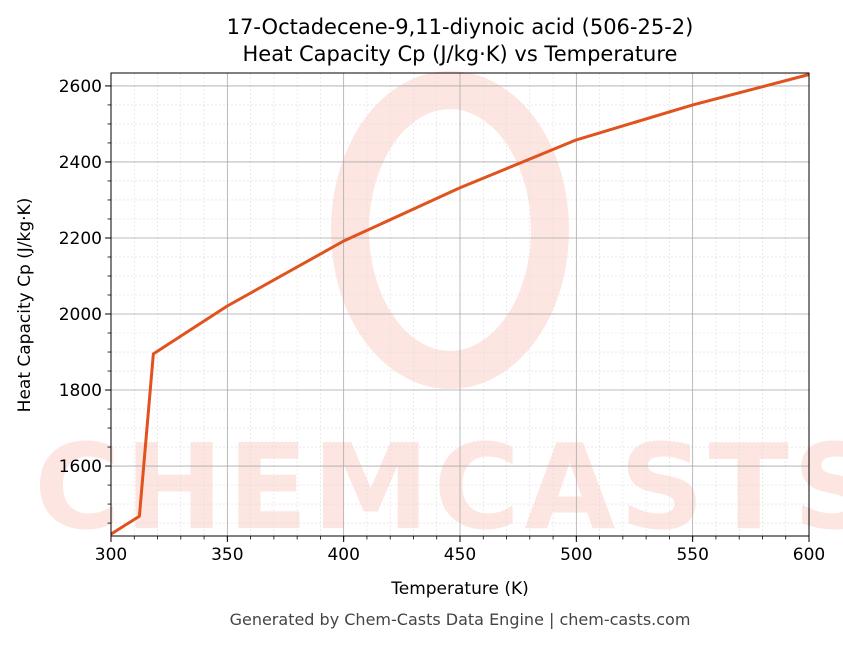 Image resolution: width=843 pixels, height=648 pixels. I want to click on y-tick-label: 2600, so click(80, 87).